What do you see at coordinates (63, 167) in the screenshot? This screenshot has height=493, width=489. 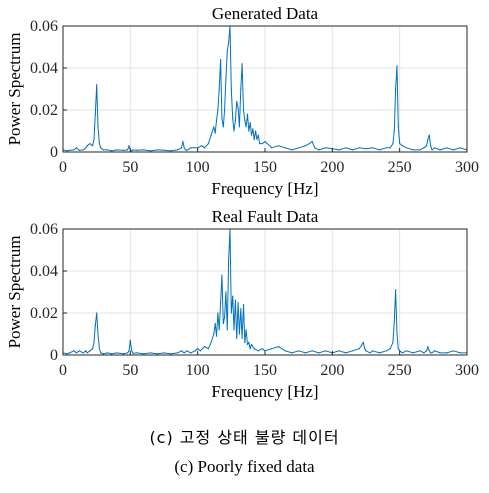 I see `x-tick-label: 0` at bounding box center [63, 167].